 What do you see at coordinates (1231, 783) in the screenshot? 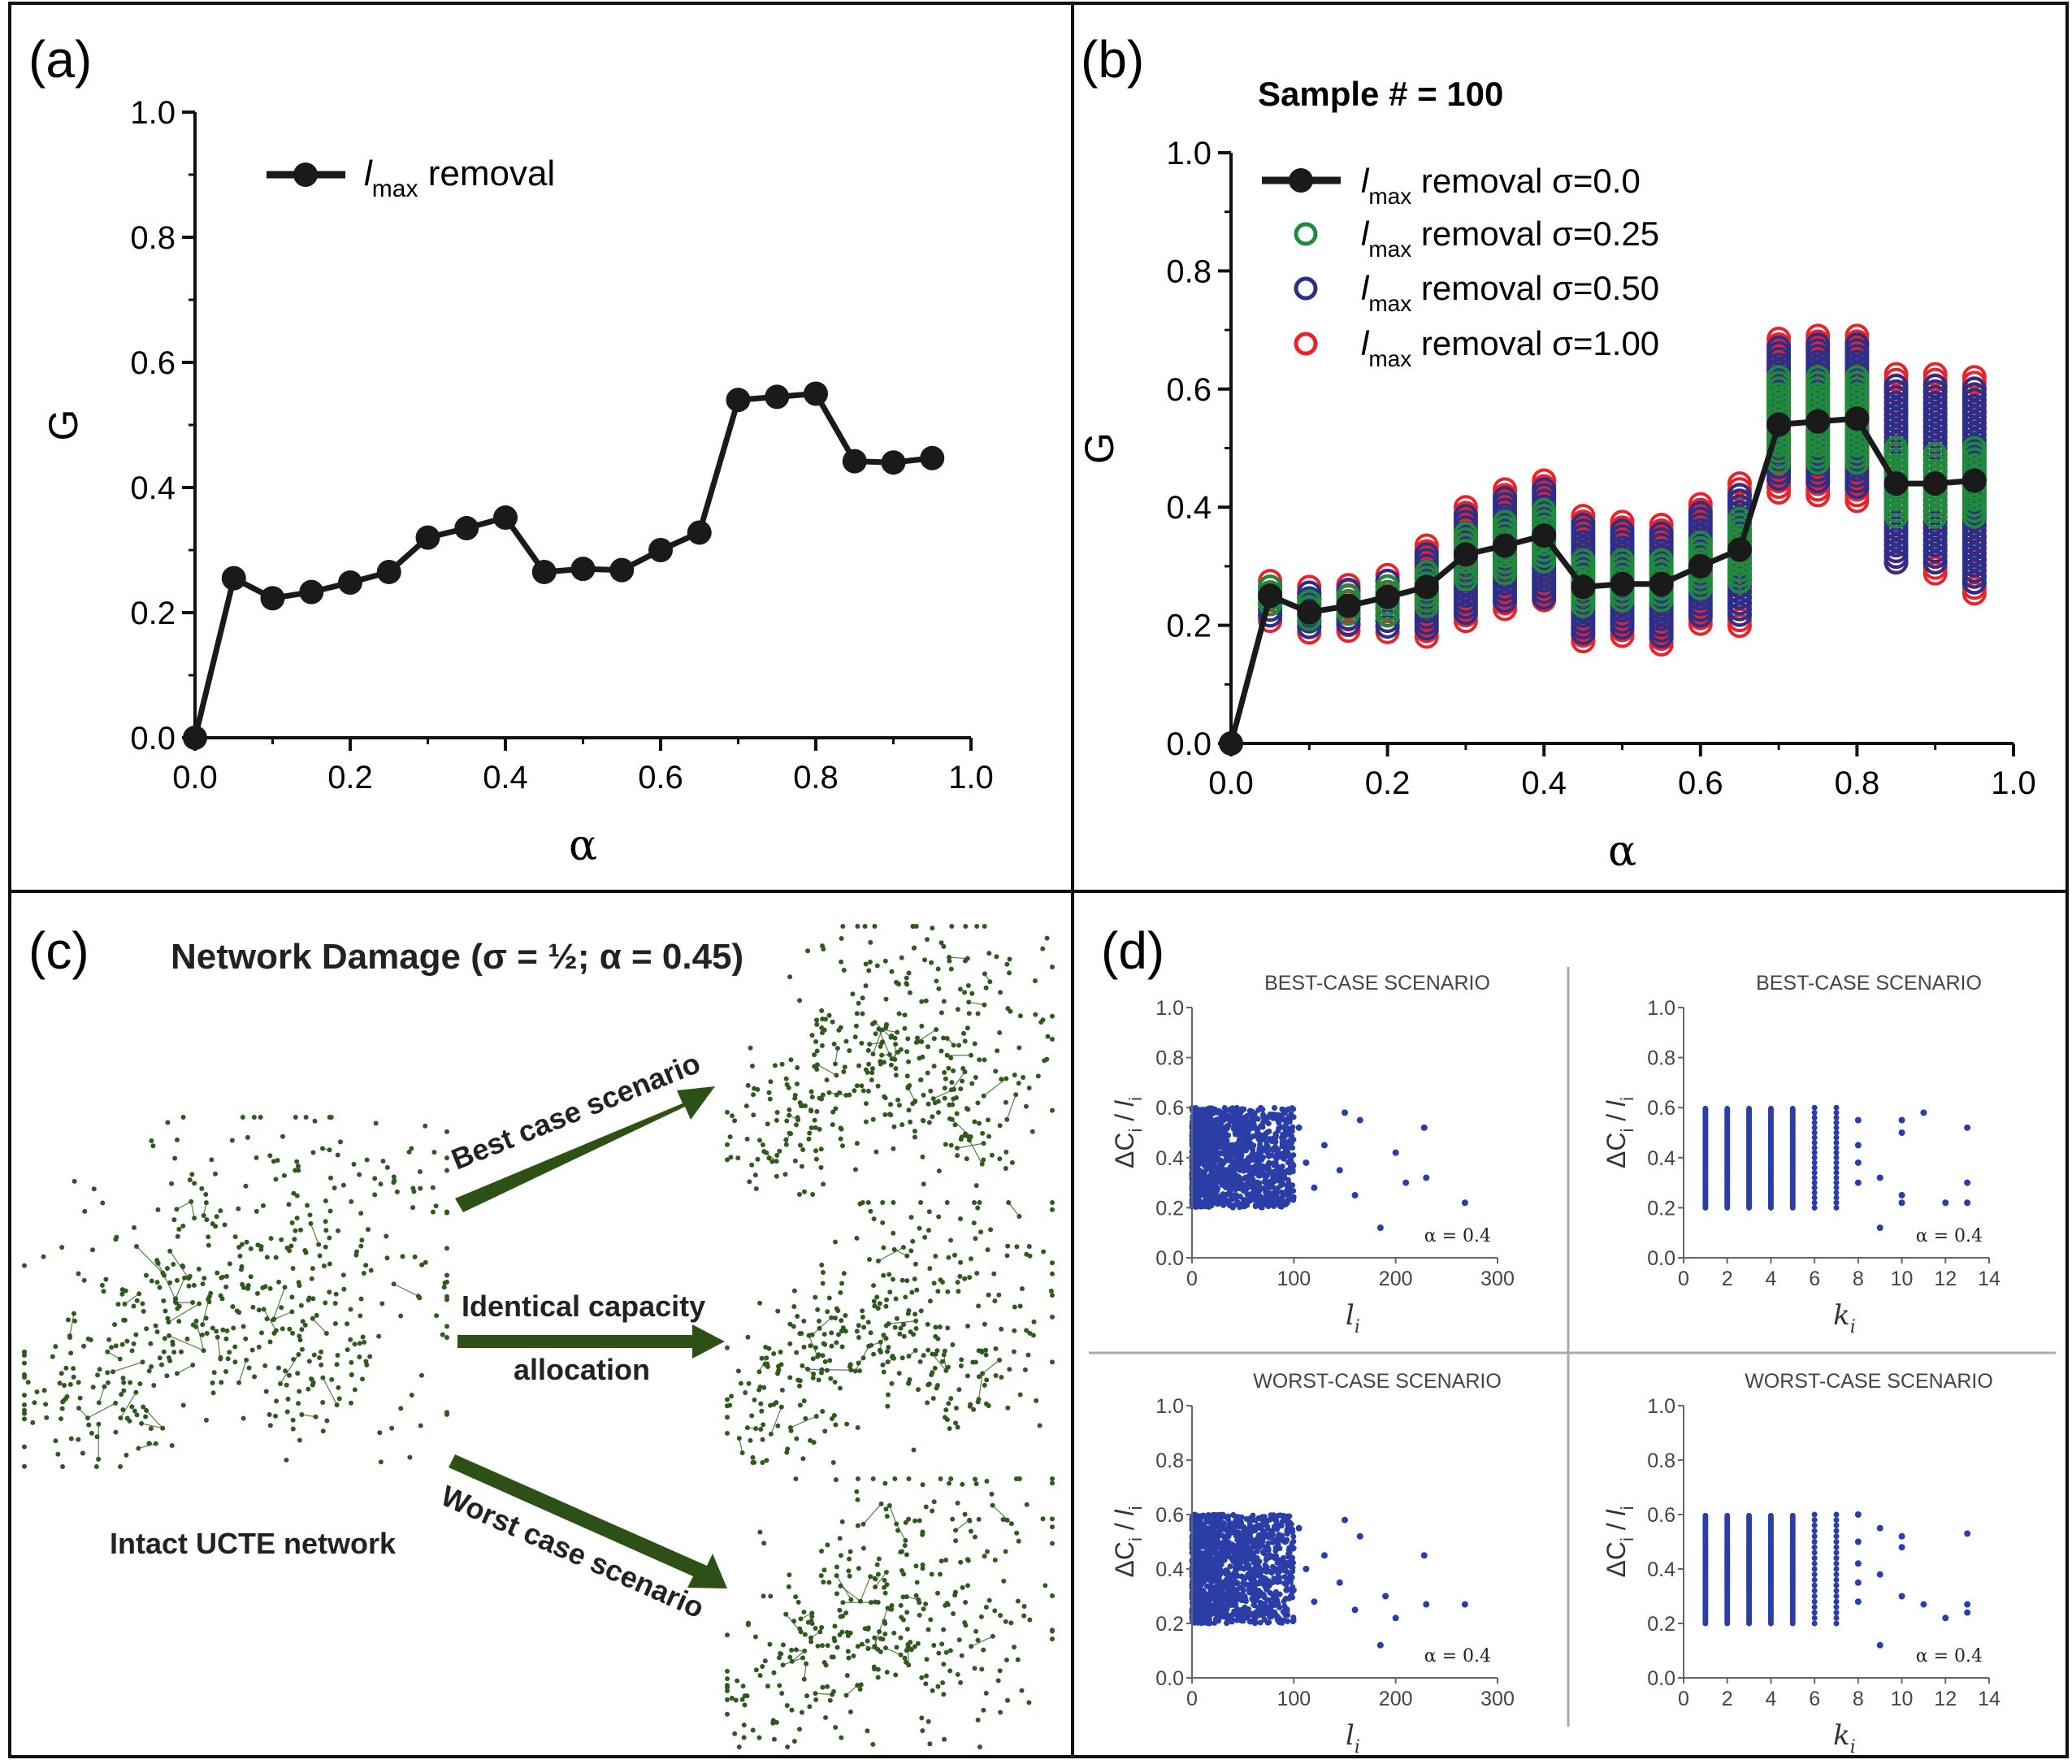
I see `x-tick-label: 0.0` at bounding box center [1231, 783].